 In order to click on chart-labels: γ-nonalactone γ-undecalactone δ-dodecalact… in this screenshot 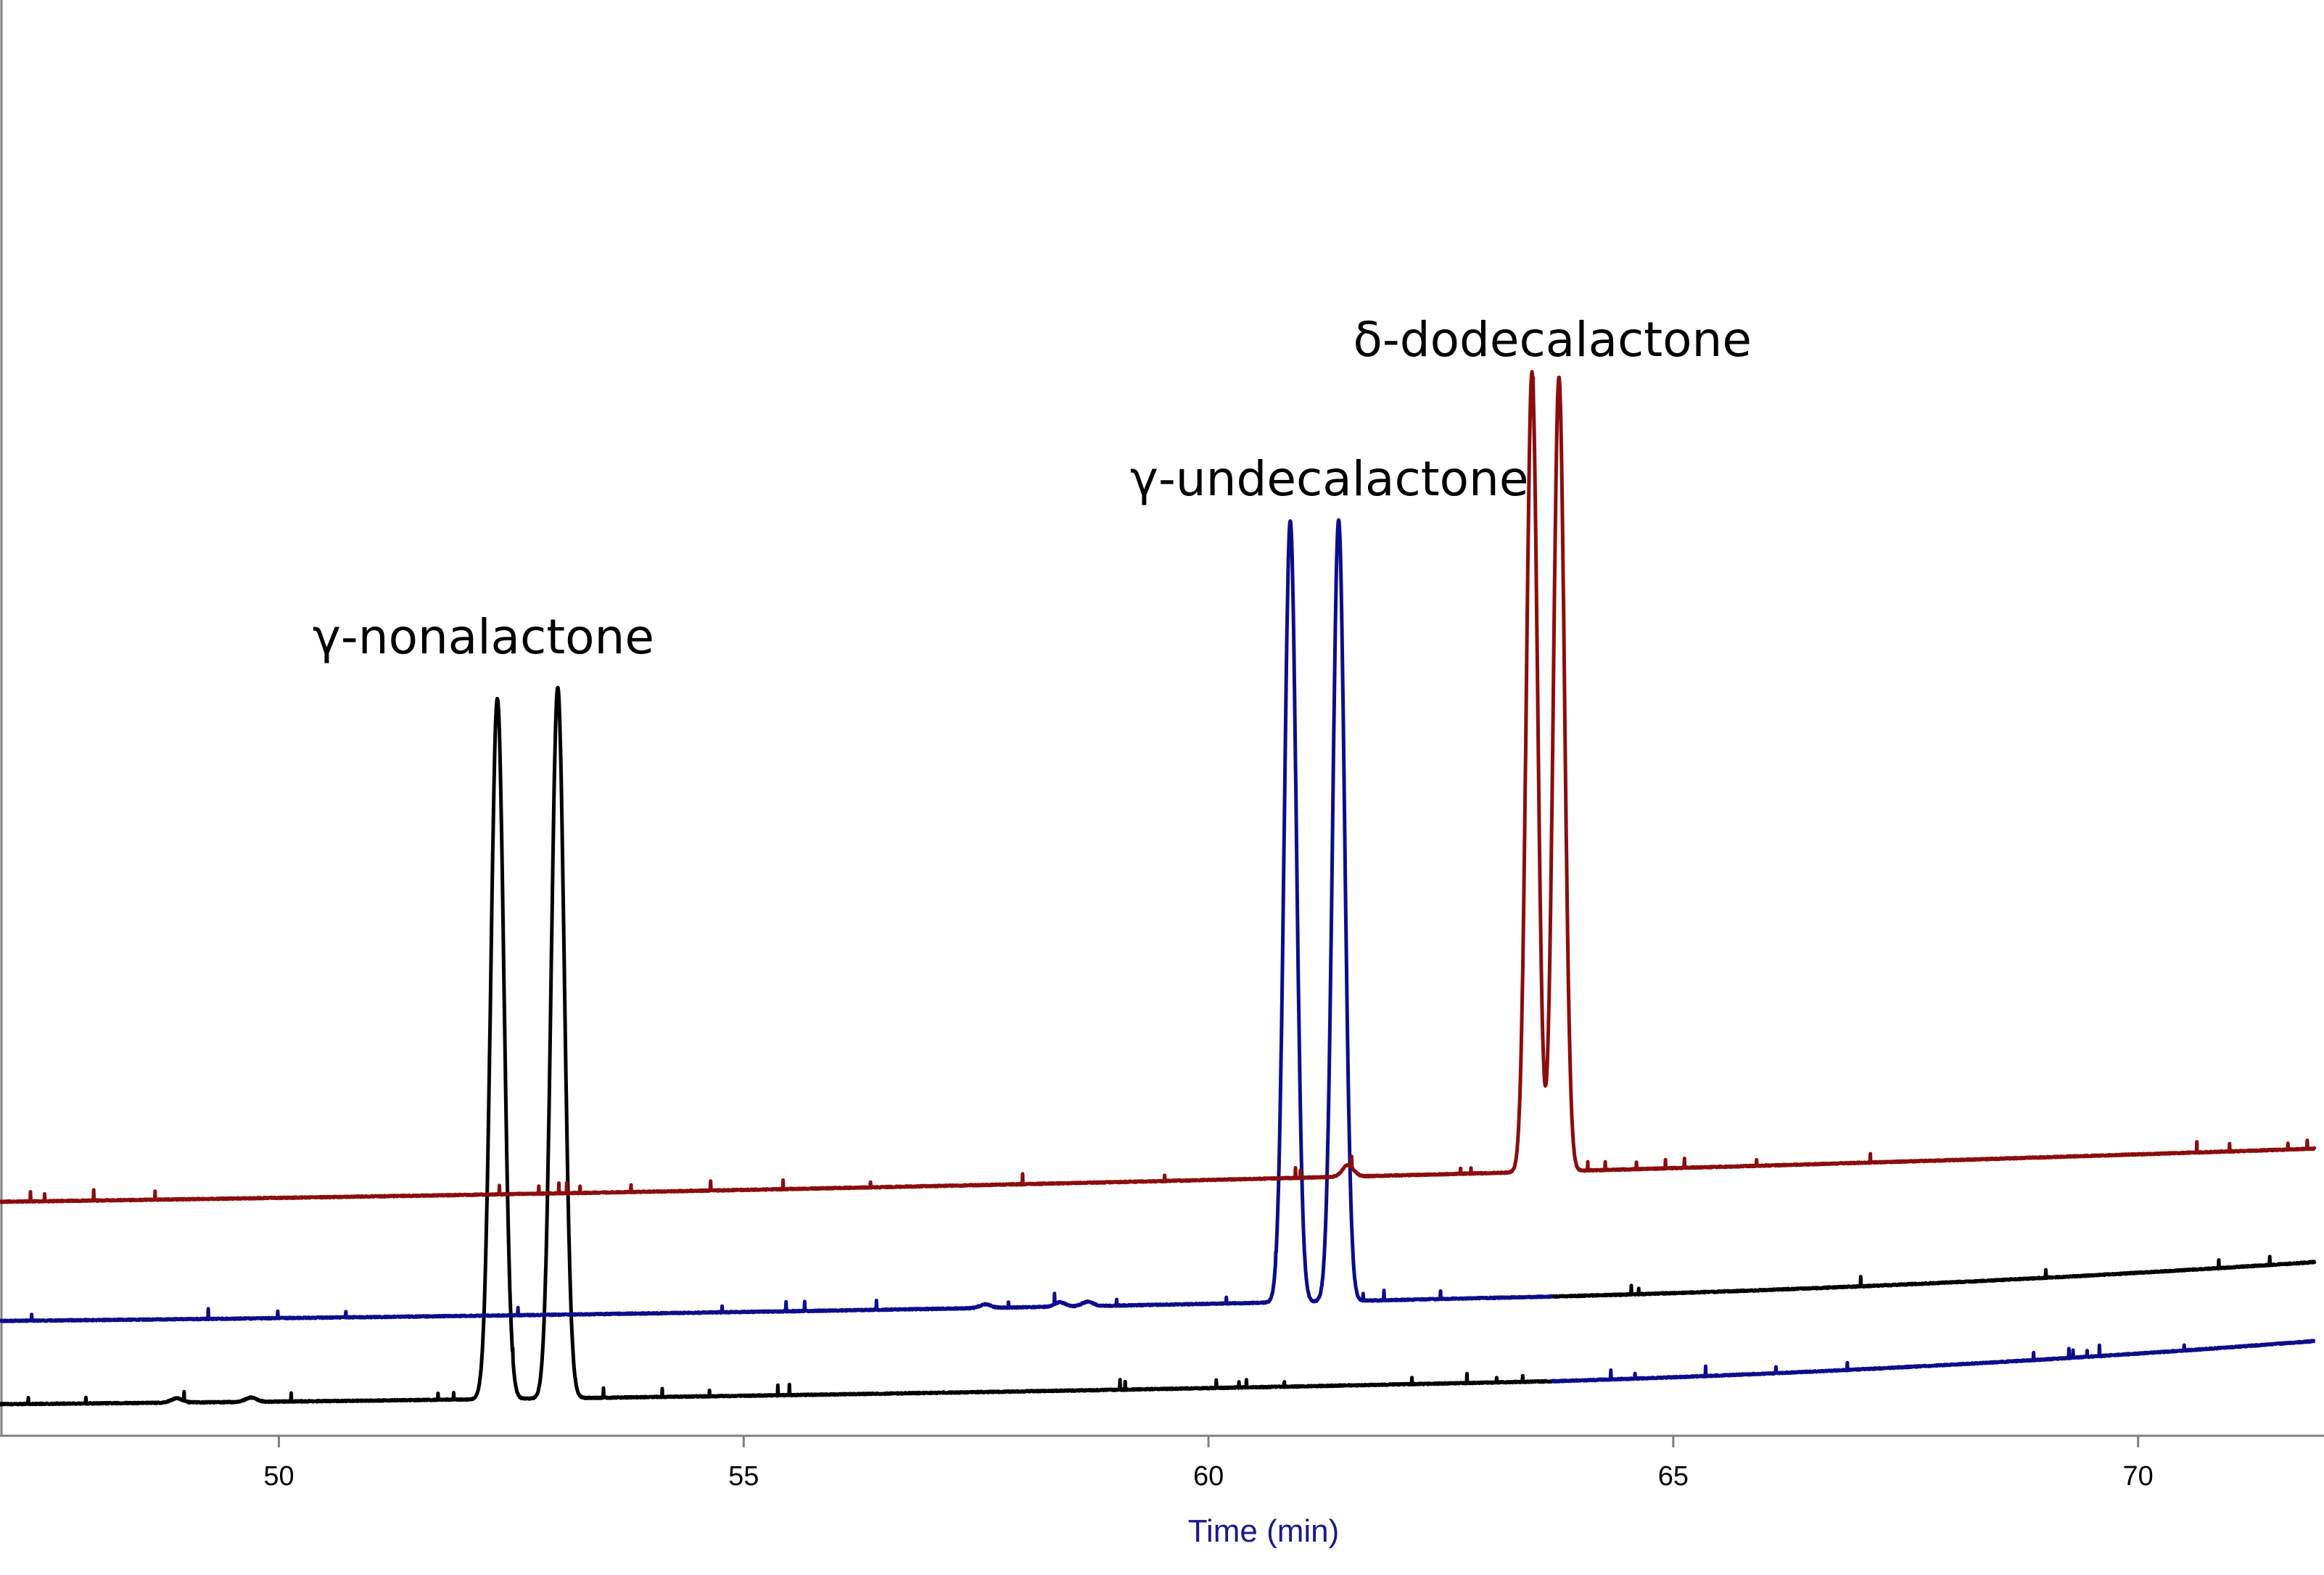, I will do `click(1032, 488)`.